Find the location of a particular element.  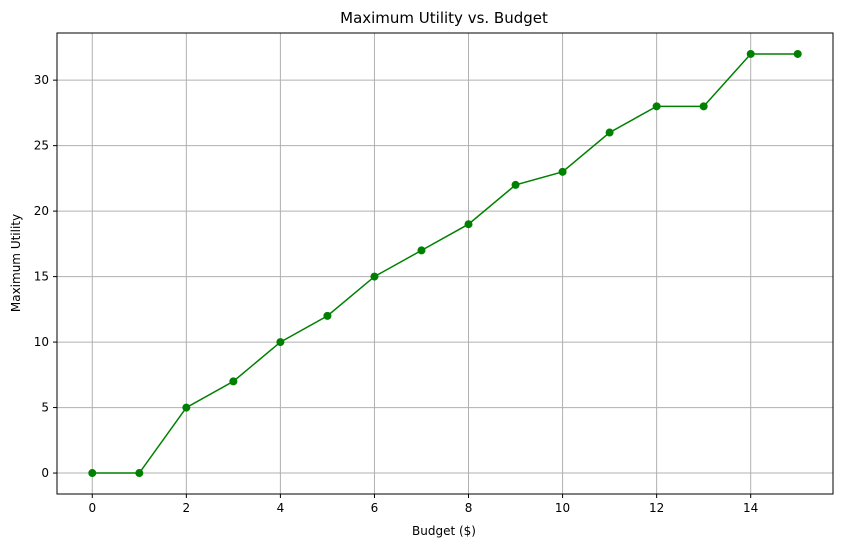

y-tick-label: 20 is located at coordinates (41, 211).